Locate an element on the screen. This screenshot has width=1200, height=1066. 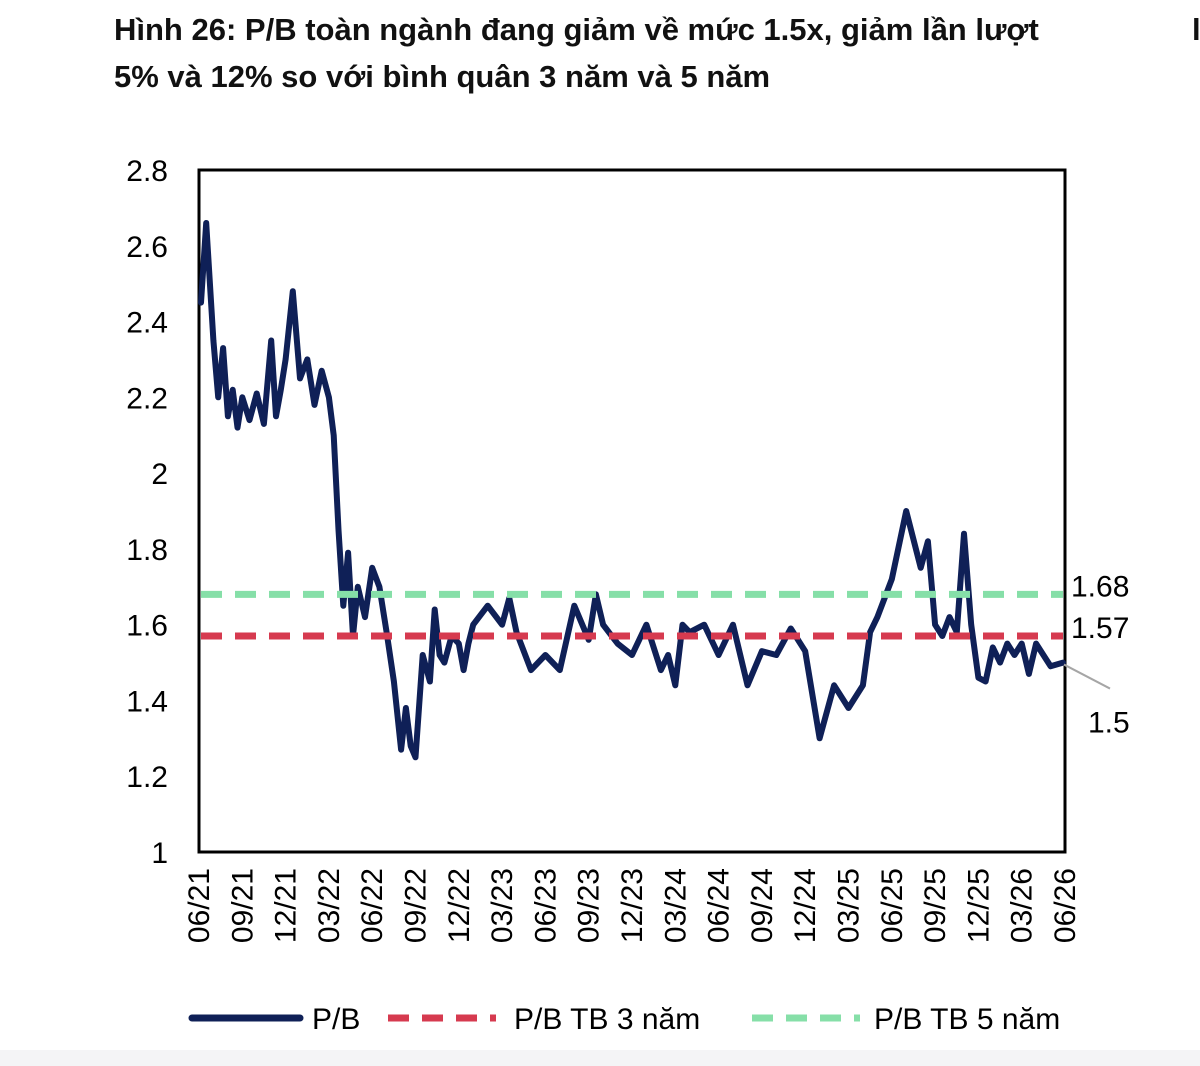
legend-label-pb-avg-5y: P/B TB 5 năm is located at coordinates (967, 1019).